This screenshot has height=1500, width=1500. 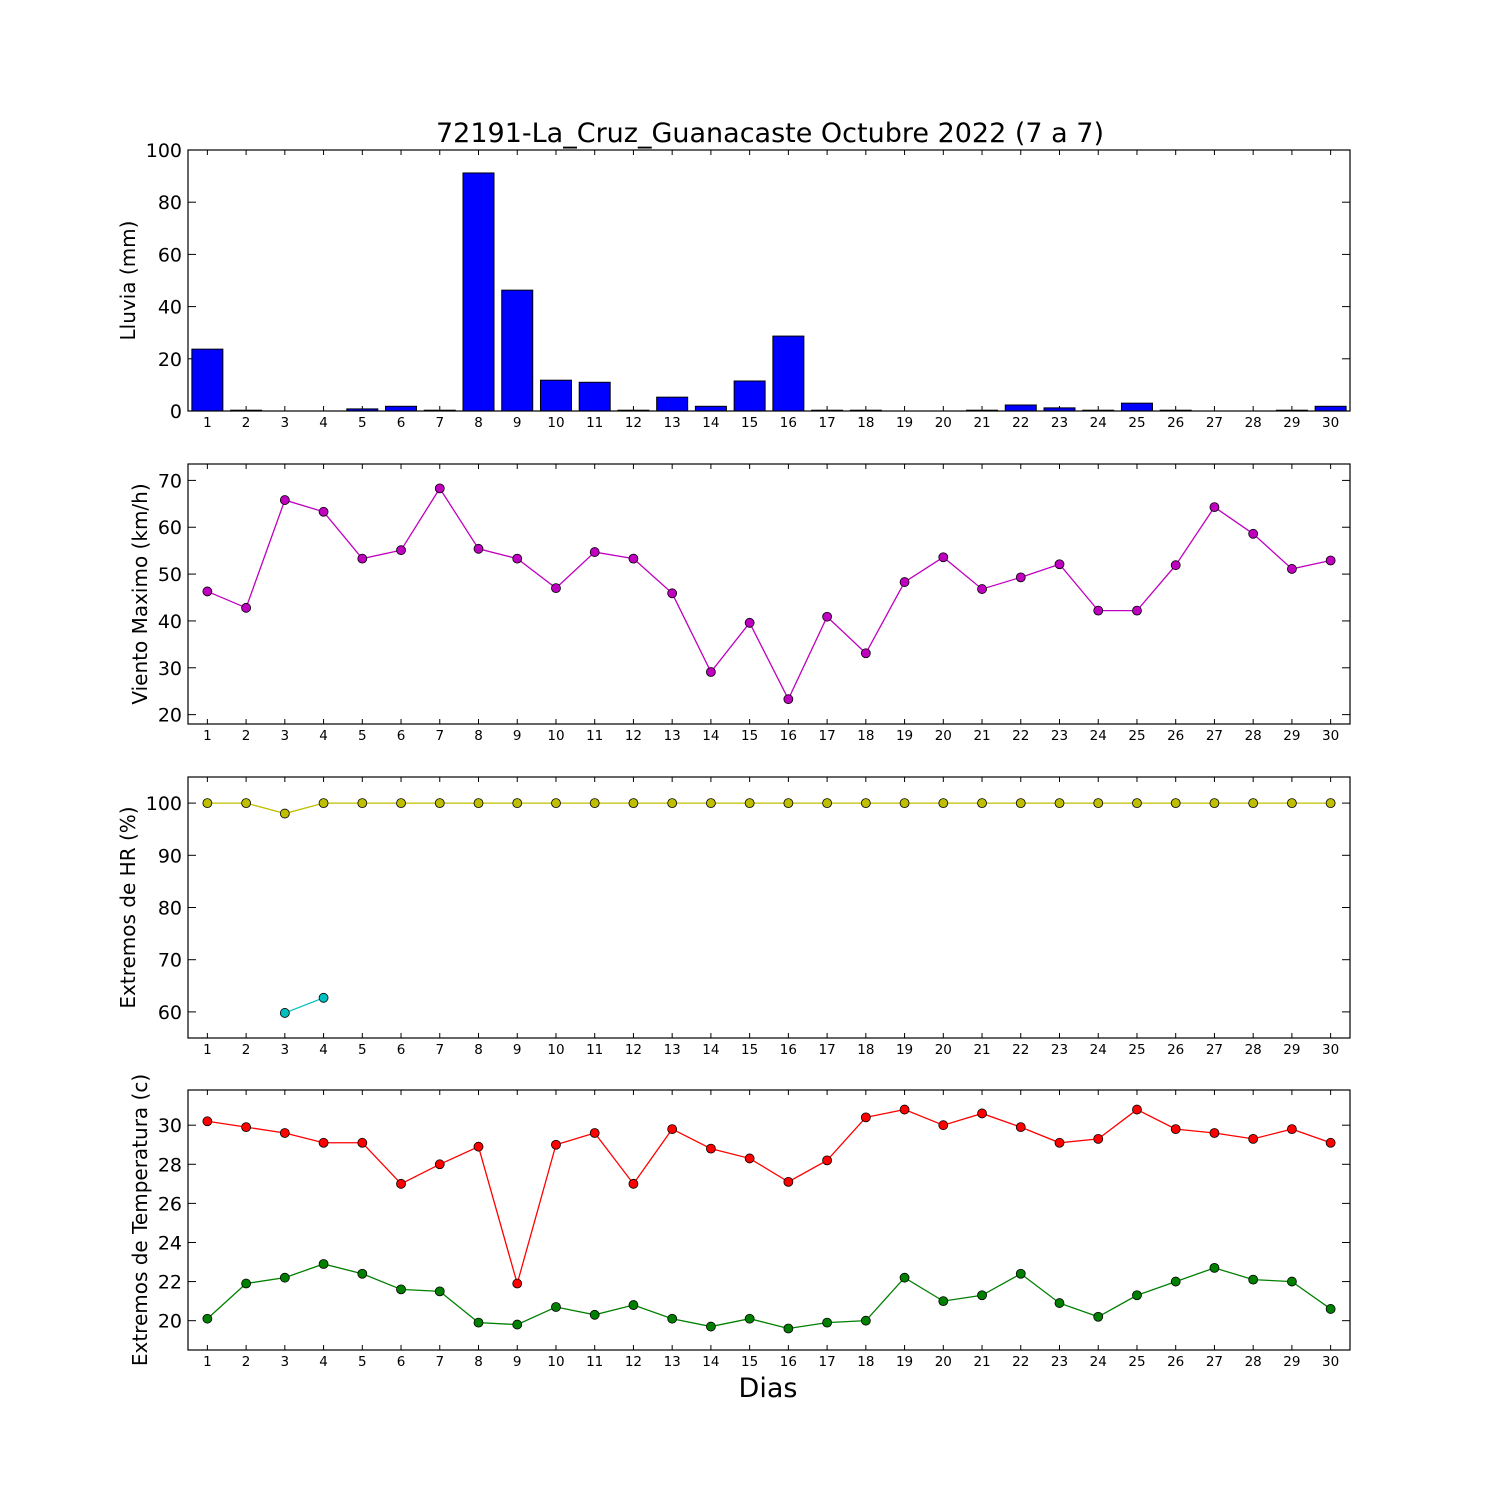 What do you see at coordinates (555, 423) in the screenshot?
I see `lluvia-xtick-label: 10` at bounding box center [555, 423].